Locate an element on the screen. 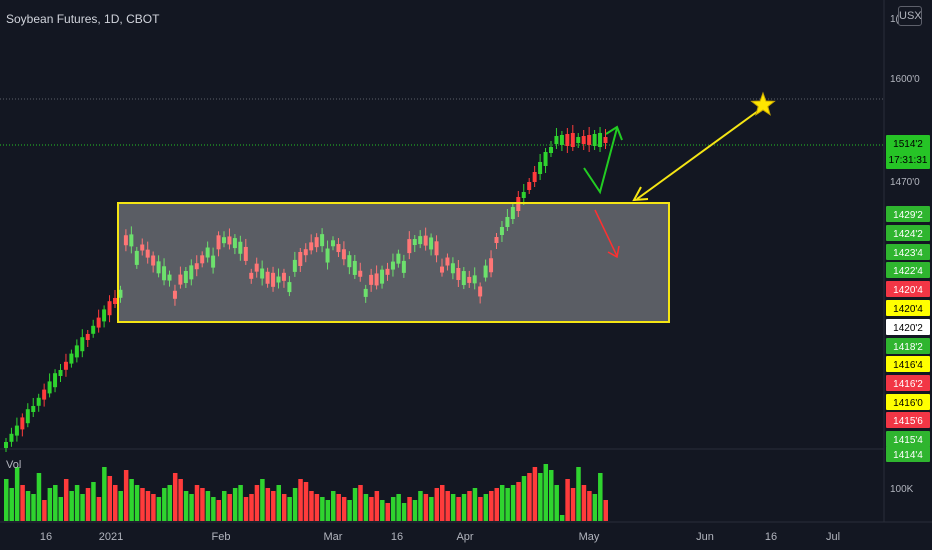 The height and width of the screenshot is (550, 932). price-axis-label: 1470'0 is located at coordinates (905, 182).